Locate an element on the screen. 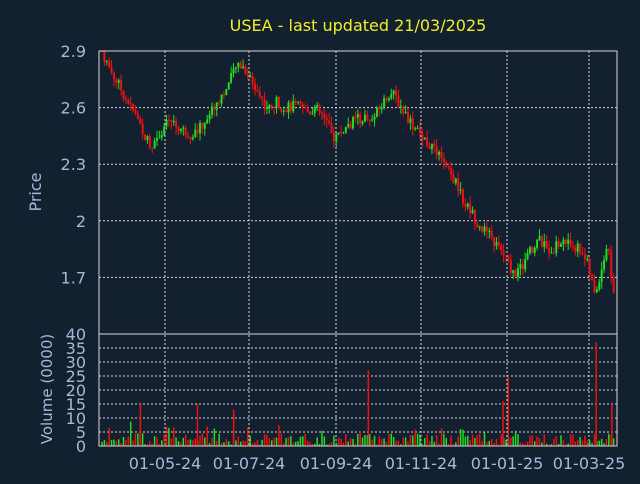 The width and height of the screenshot is (640, 484). price-tick-label: 2.6 is located at coordinates (73, 108).